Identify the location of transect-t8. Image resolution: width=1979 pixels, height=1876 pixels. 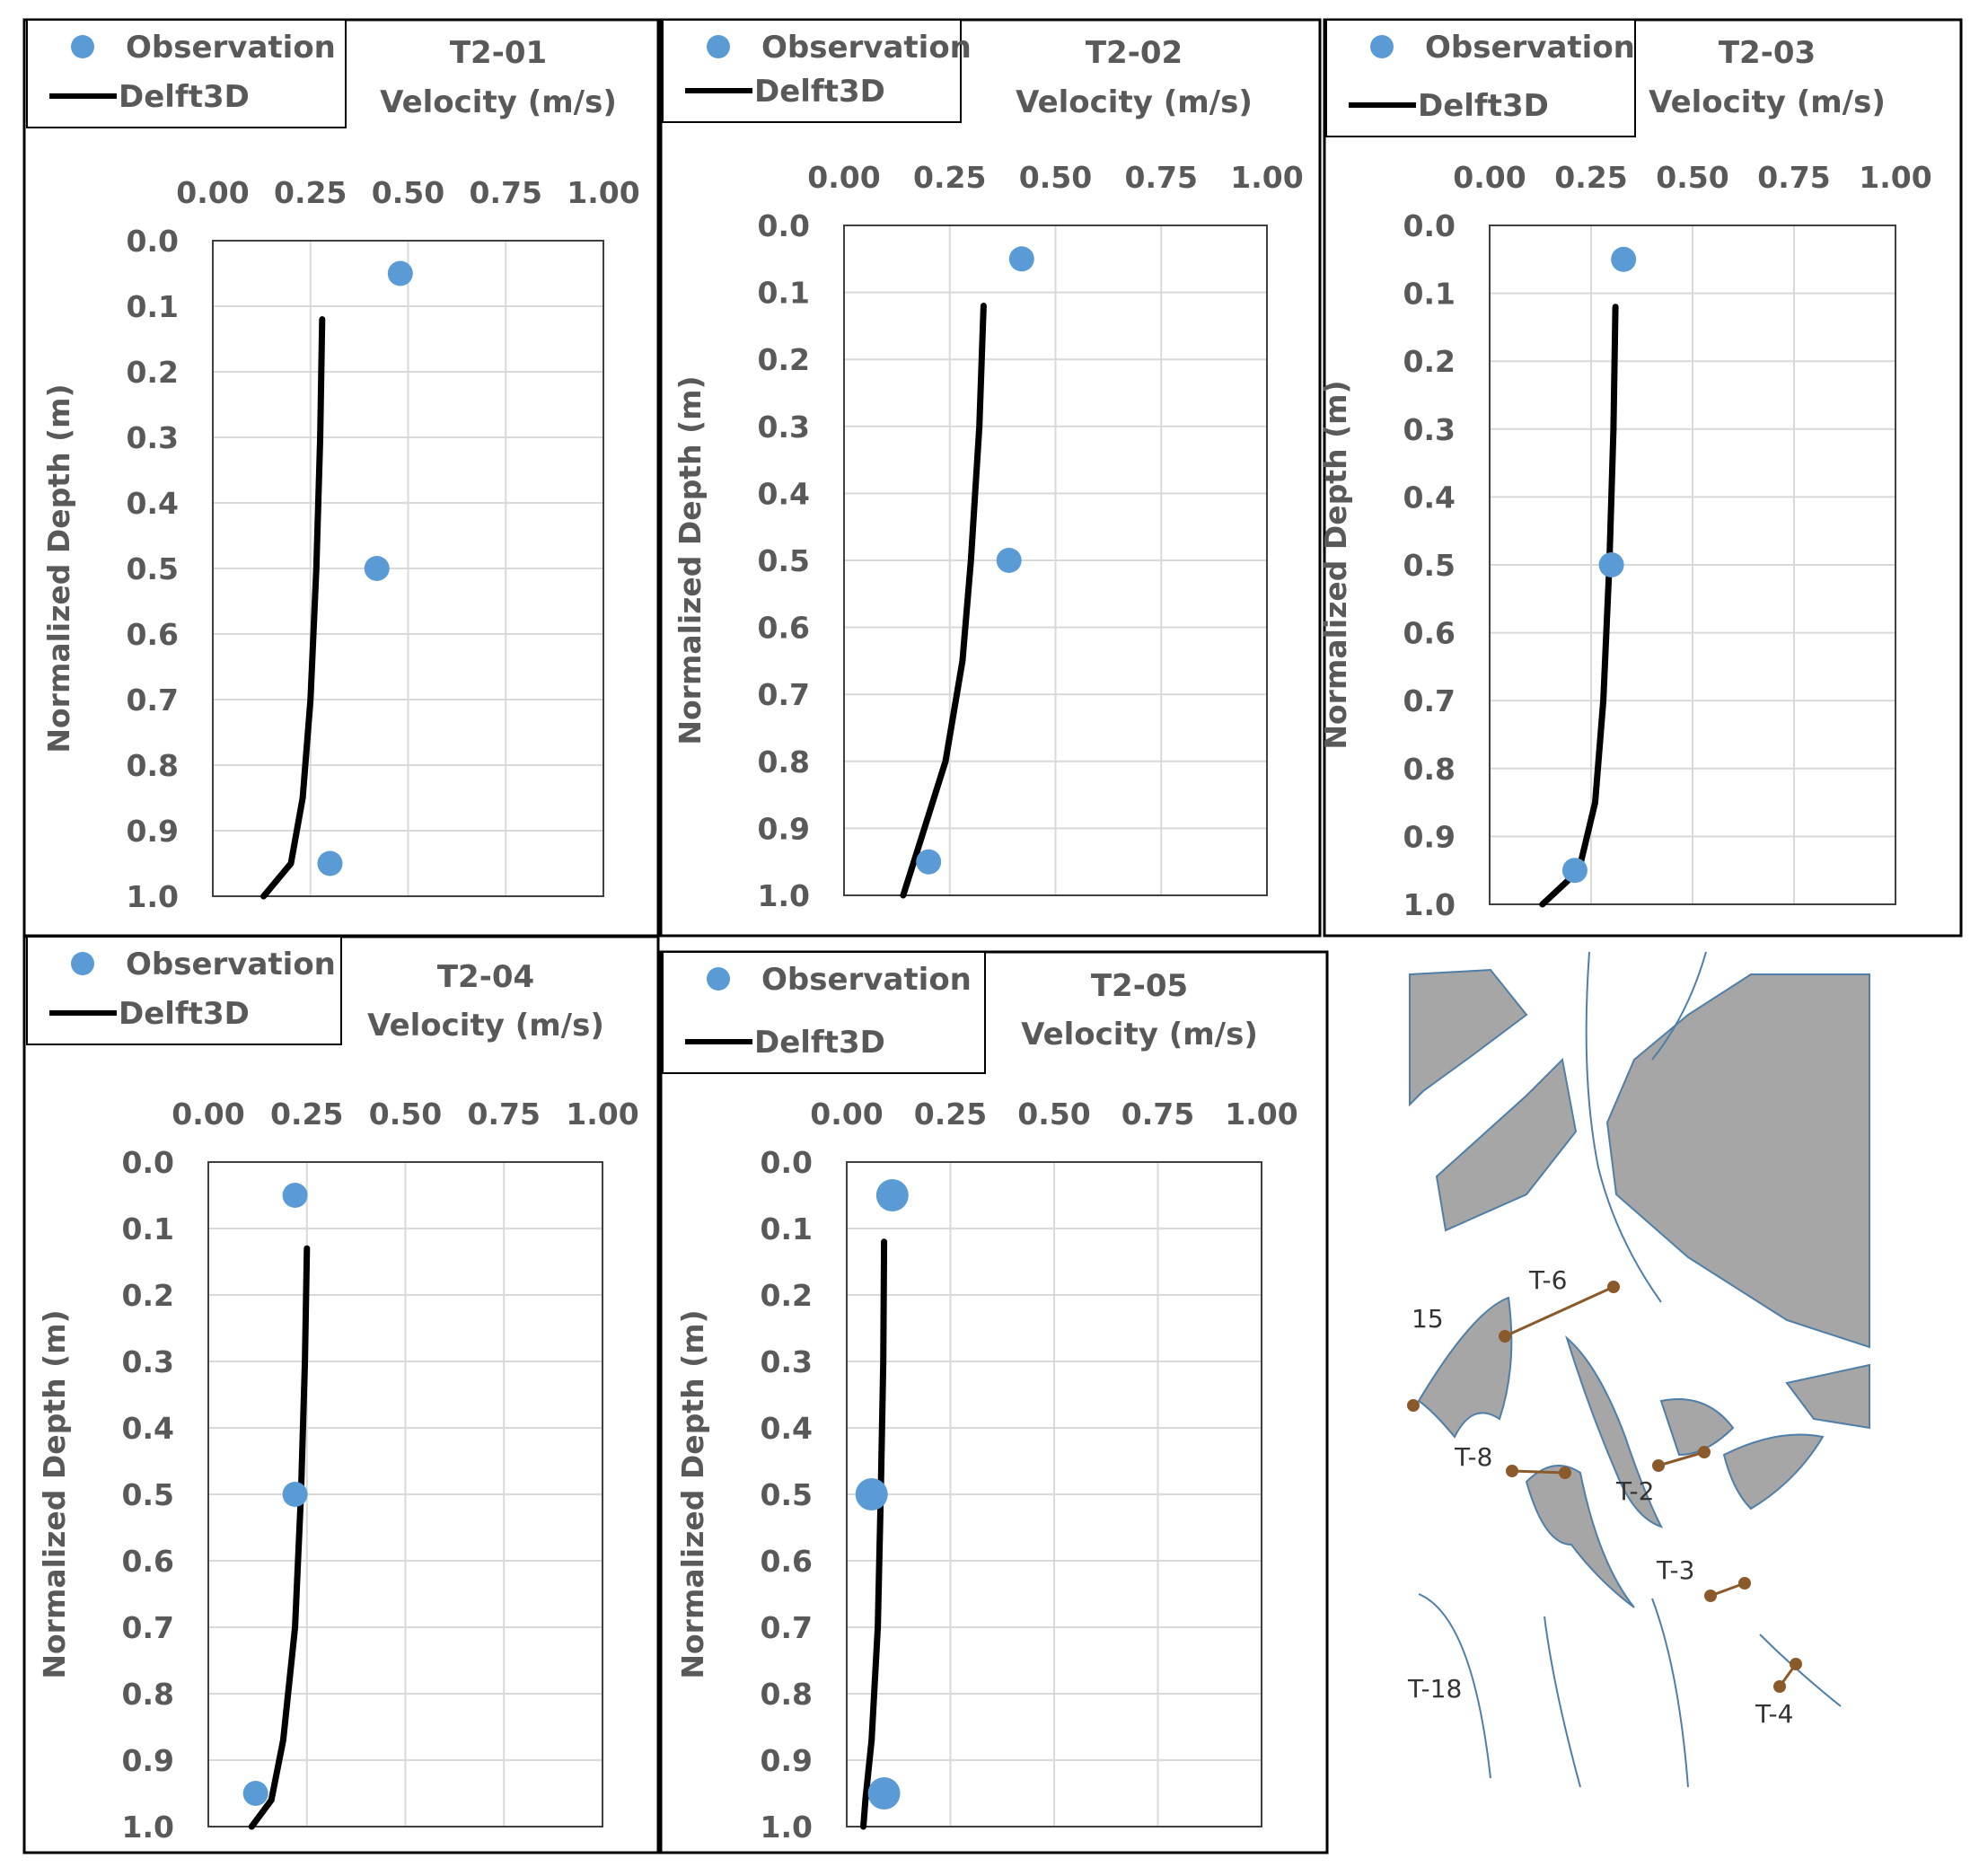
(1539, 1472).